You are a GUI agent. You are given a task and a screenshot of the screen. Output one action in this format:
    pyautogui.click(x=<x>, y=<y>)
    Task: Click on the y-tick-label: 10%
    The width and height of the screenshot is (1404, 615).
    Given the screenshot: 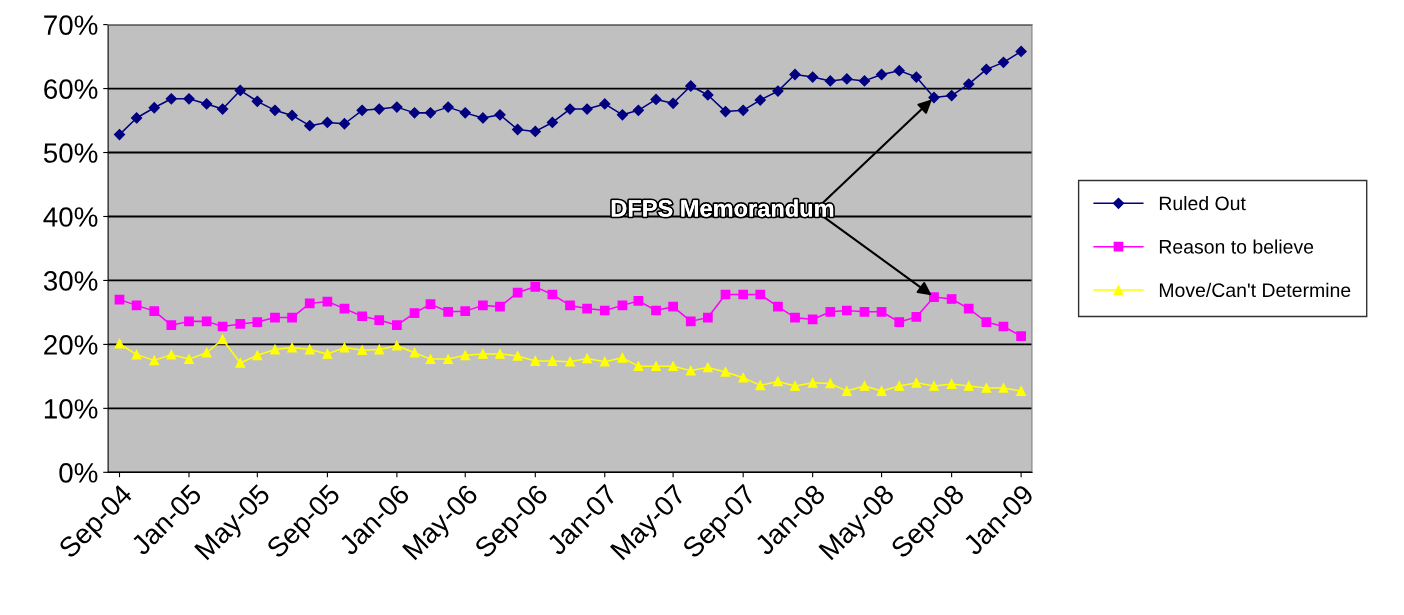 What is the action you would take?
    pyautogui.click(x=71, y=409)
    